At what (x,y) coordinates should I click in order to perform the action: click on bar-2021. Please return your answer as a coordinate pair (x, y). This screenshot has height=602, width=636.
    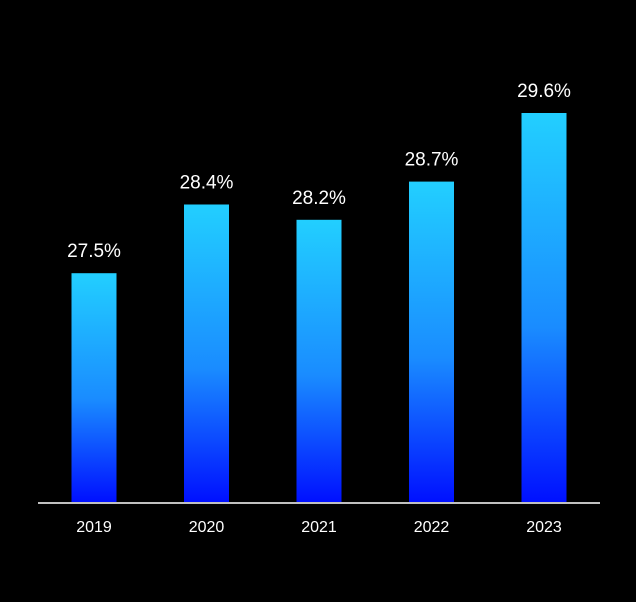
    Looking at the image, I should click on (319, 361).